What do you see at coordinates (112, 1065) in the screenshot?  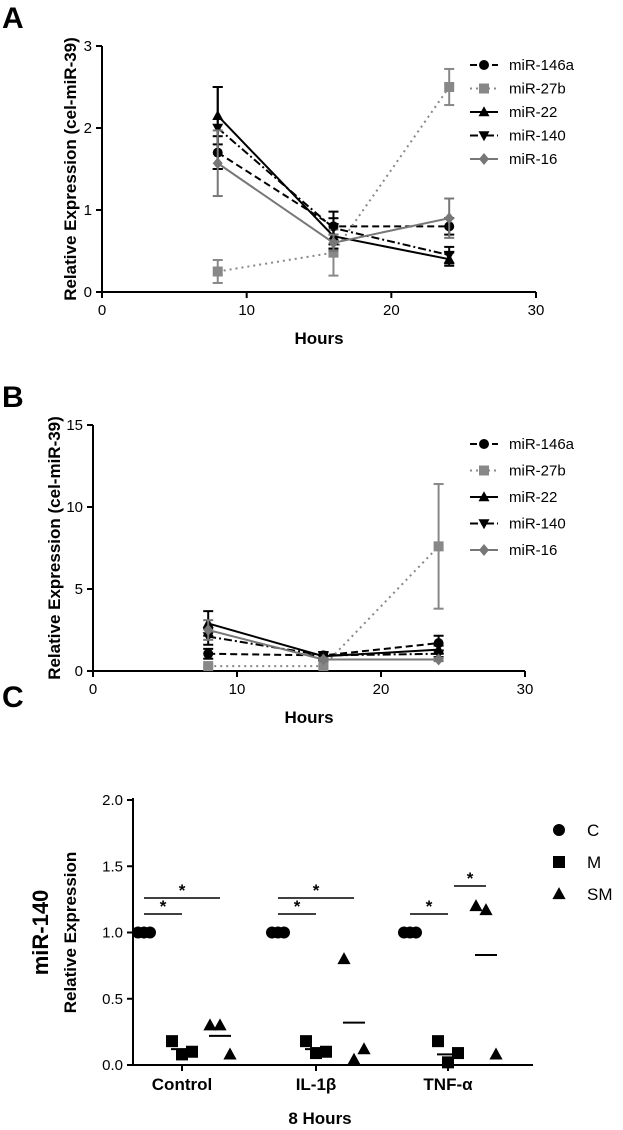 I see `y-tick-label: 0.0` at bounding box center [112, 1065].